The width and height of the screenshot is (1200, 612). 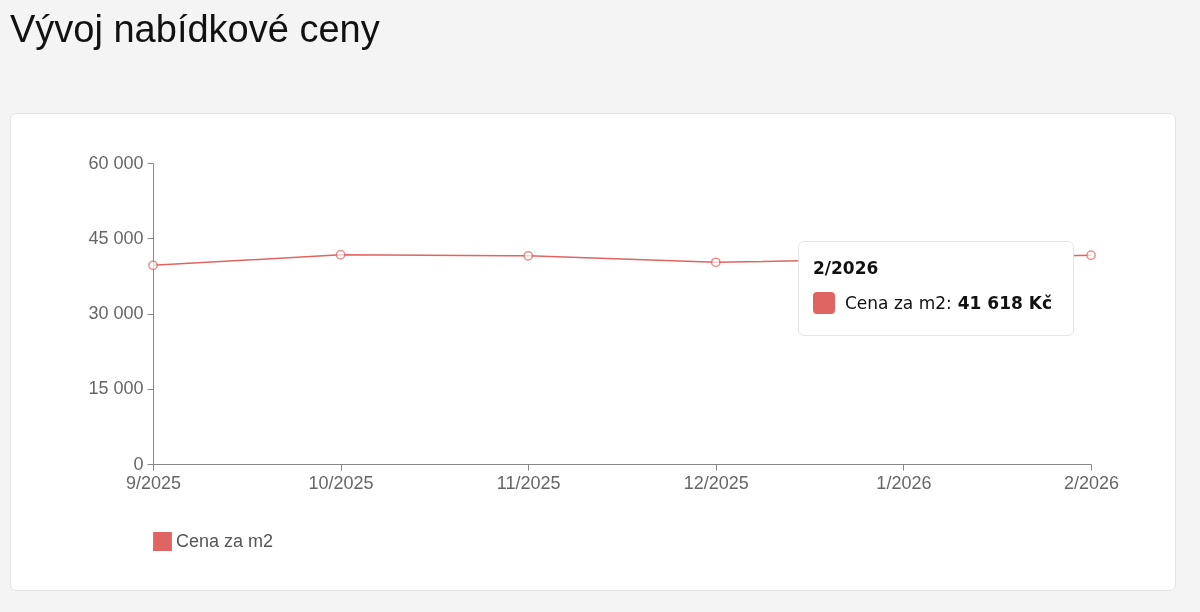 What do you see at coordinates (138, 463) in the screenshot?
I see `y-tick-label: 0` at bounding box center [138, 463].